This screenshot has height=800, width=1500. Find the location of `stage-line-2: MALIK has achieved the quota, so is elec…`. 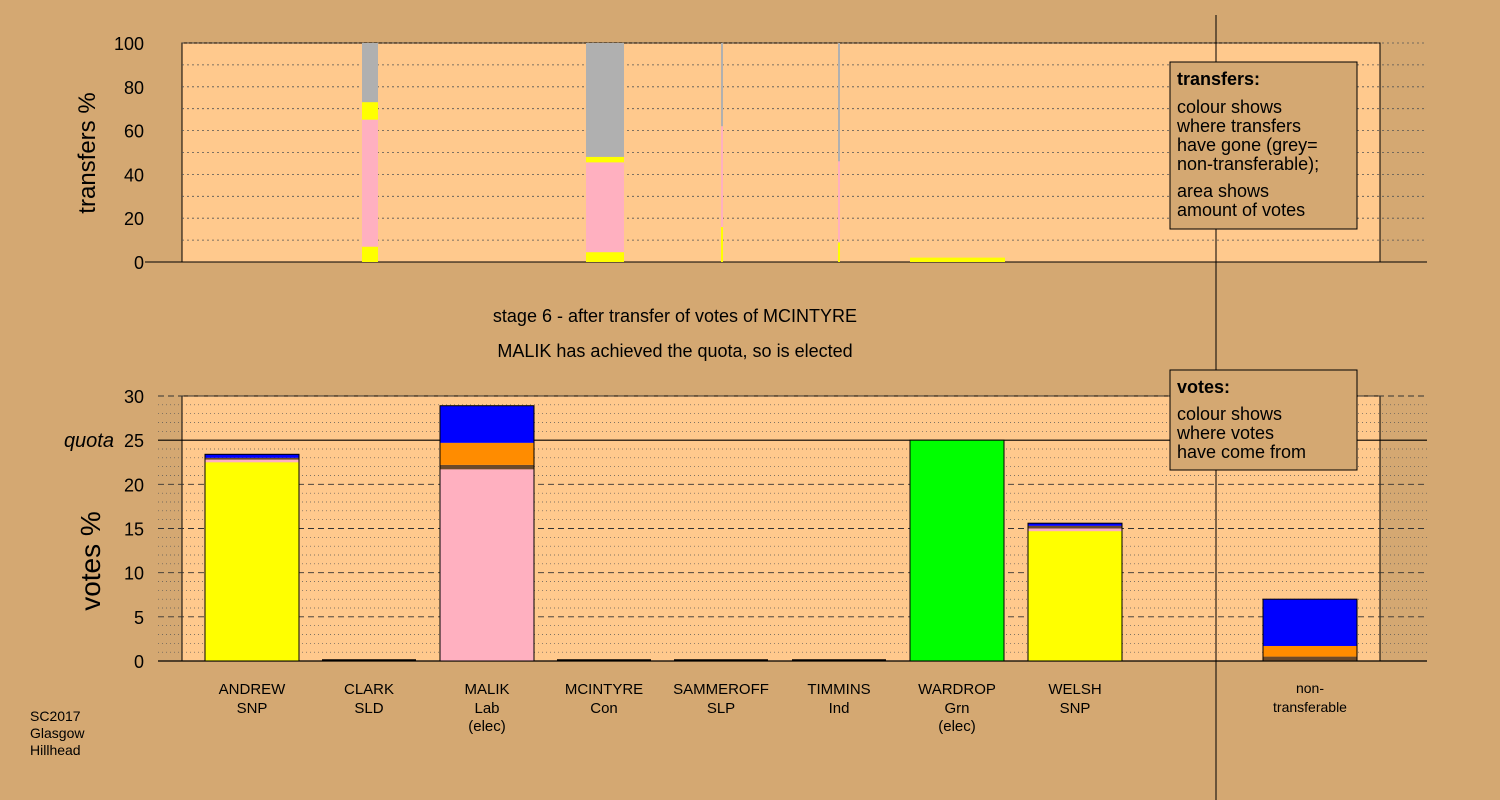

stage-line-2: MALIK has achieved the quota, so is elec… is located at coordinates (674, 351).